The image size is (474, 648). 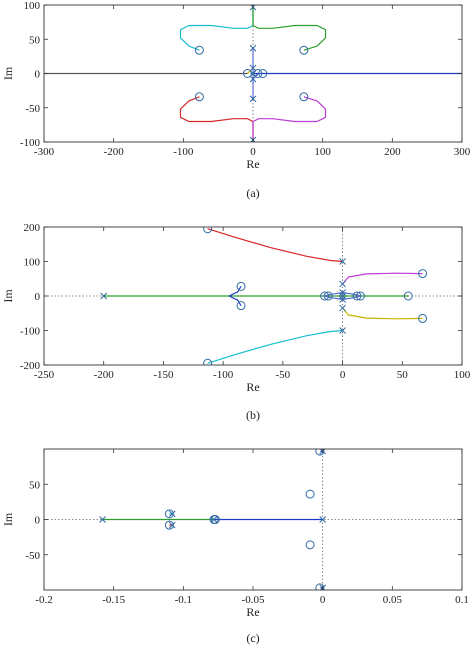 What do you see at coordinates (253, 600) in the screenshot?
I see `x-tick-label-c-3: -0.05` at bounding box center [253, 600].